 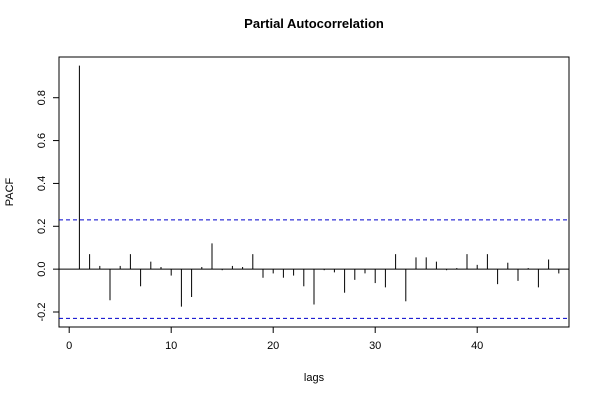 I want to click on y-axis-title: PACF, so click(x=10, y=191).